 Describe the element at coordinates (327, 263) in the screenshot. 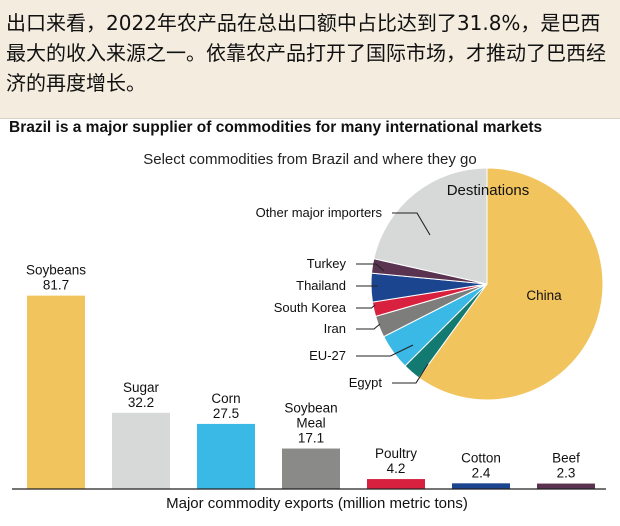

I see `pie-label: Turkey` at that location.